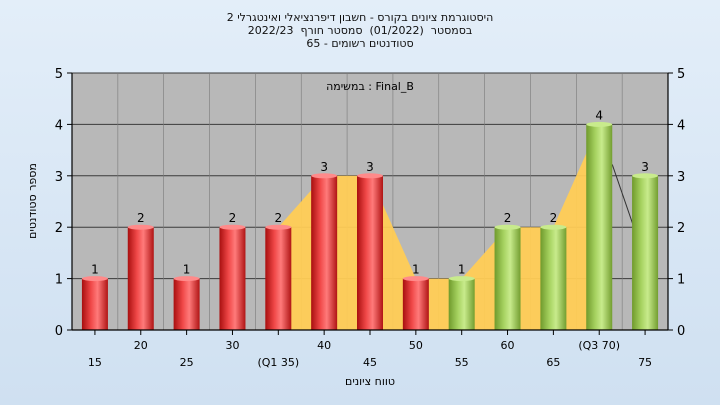 The width and height of the screenshot is (720, 405). Describe the element at coordinates (360, 43) in the screenshot. I see `chart-title-line-3: סטודנטים רשומים - 65` at that location.